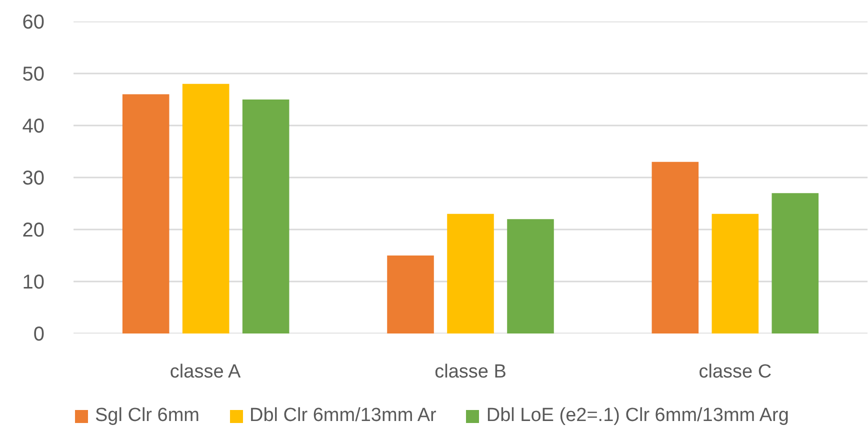  Describe the element at coordinates (33, 23) in the screenshot. I see `y-tick-label: 60` at that location.